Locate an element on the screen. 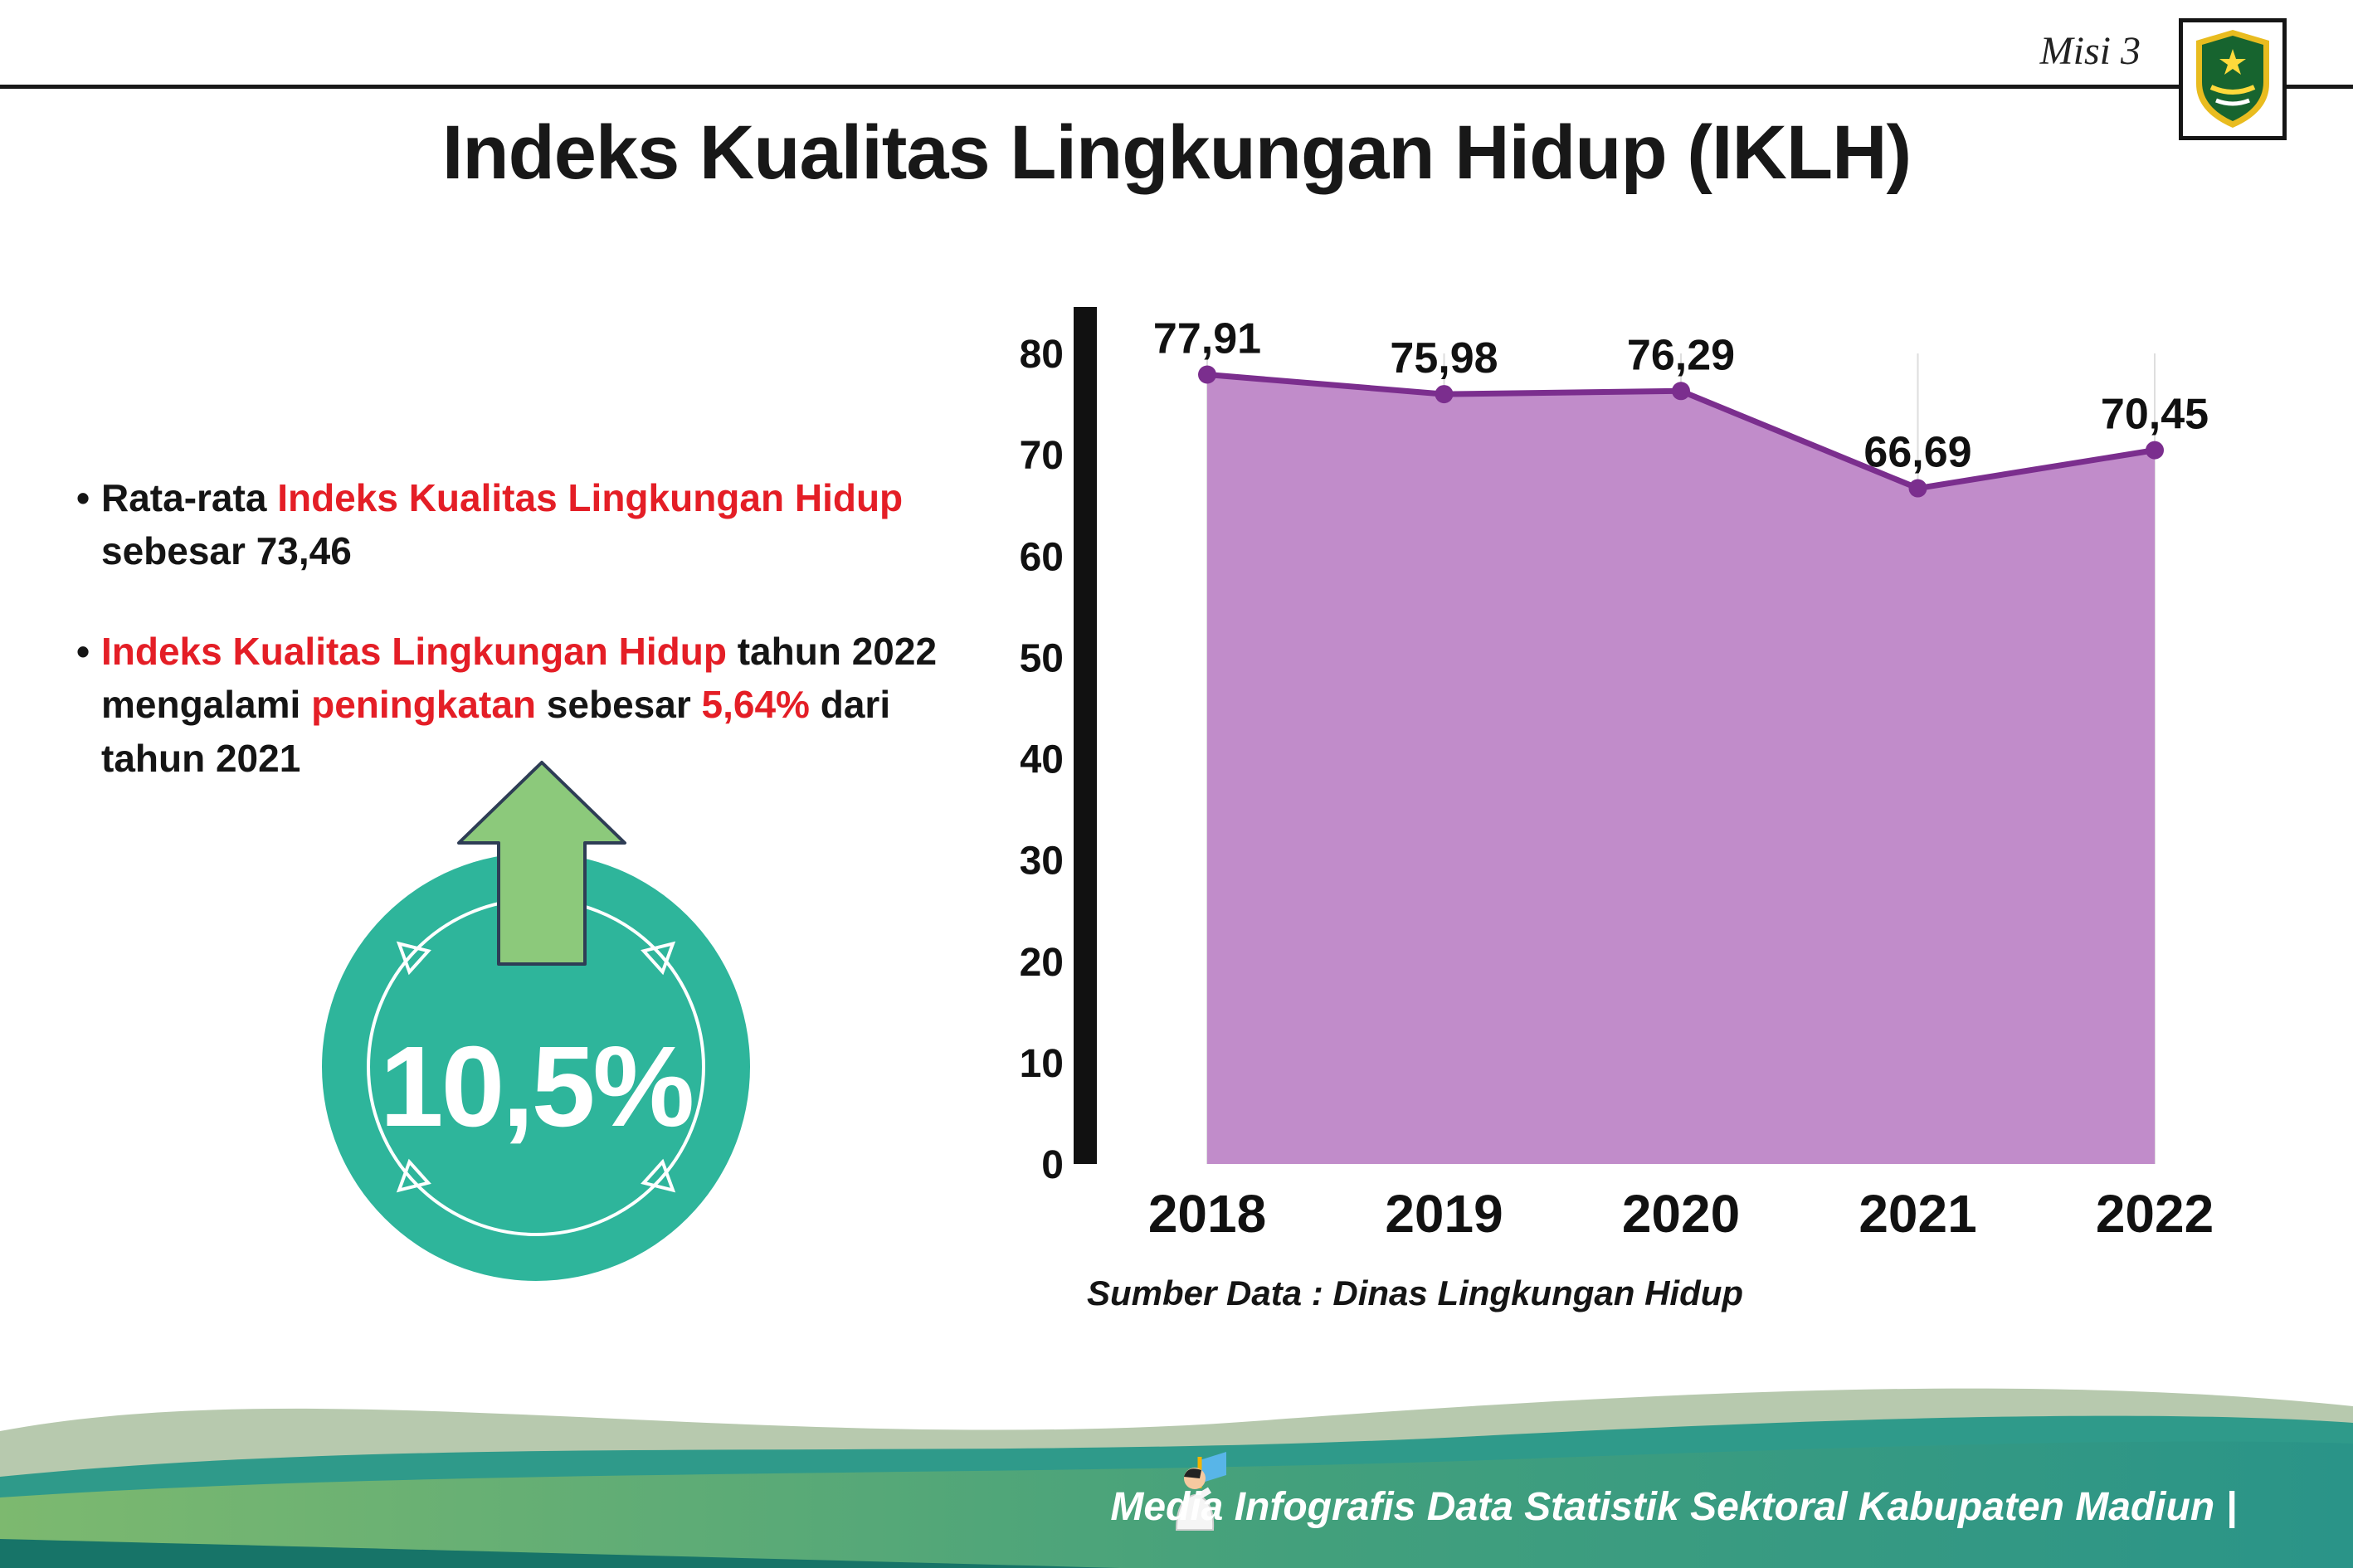  mascot-arm is located at coordinates (1201, 1495).